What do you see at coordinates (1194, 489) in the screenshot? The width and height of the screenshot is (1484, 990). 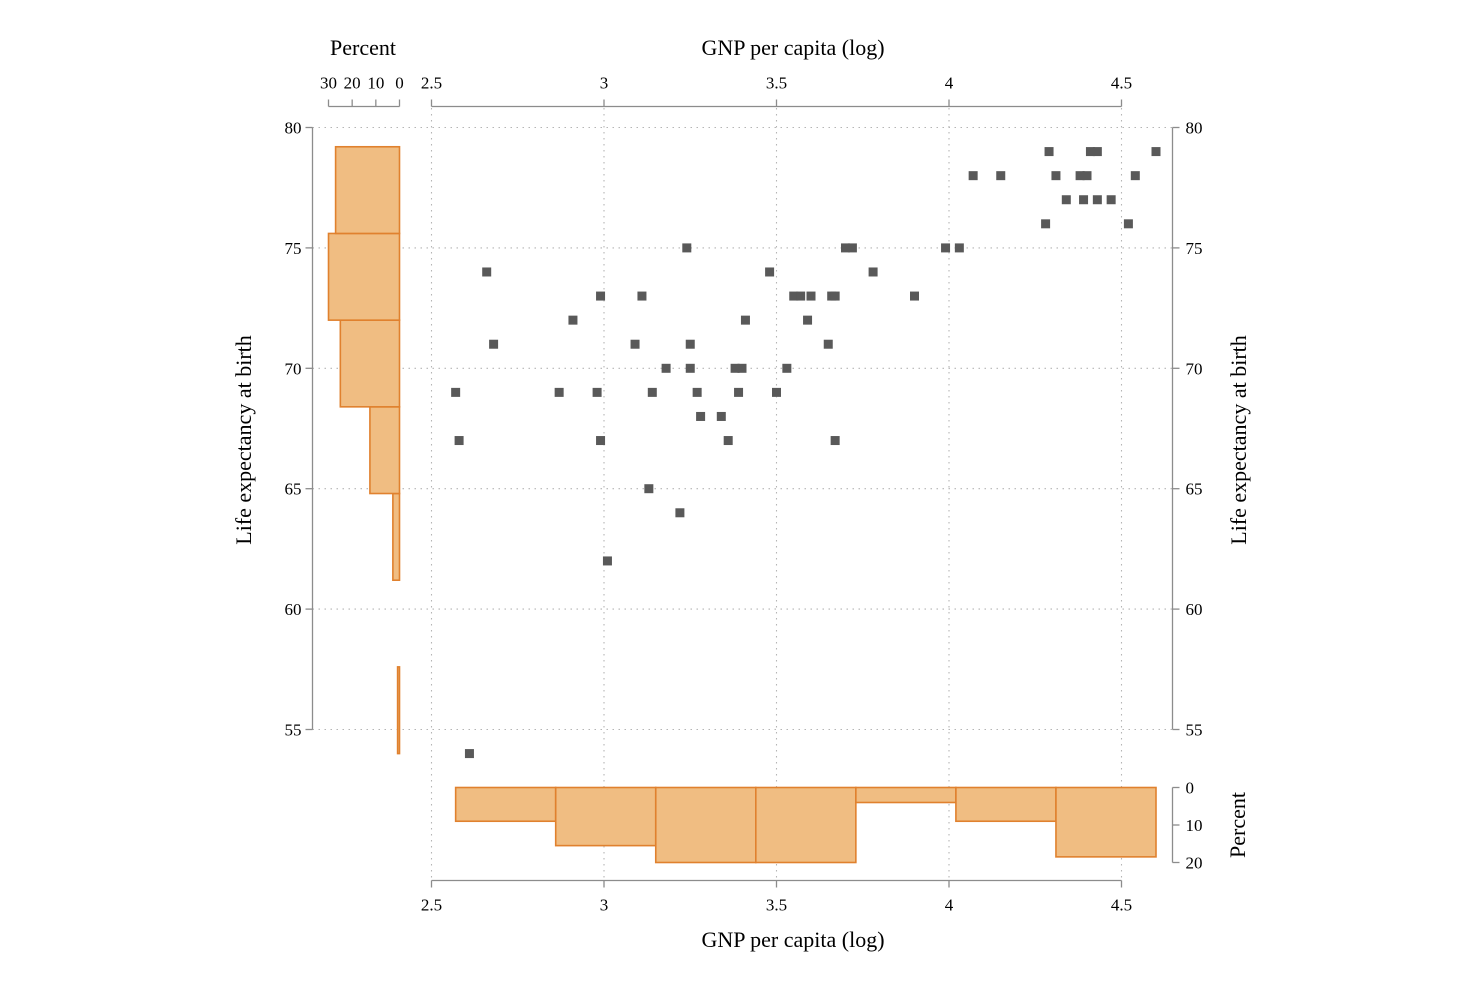 I see `y-right-tick-label-2: 65` at bounding box center [1194, 489].